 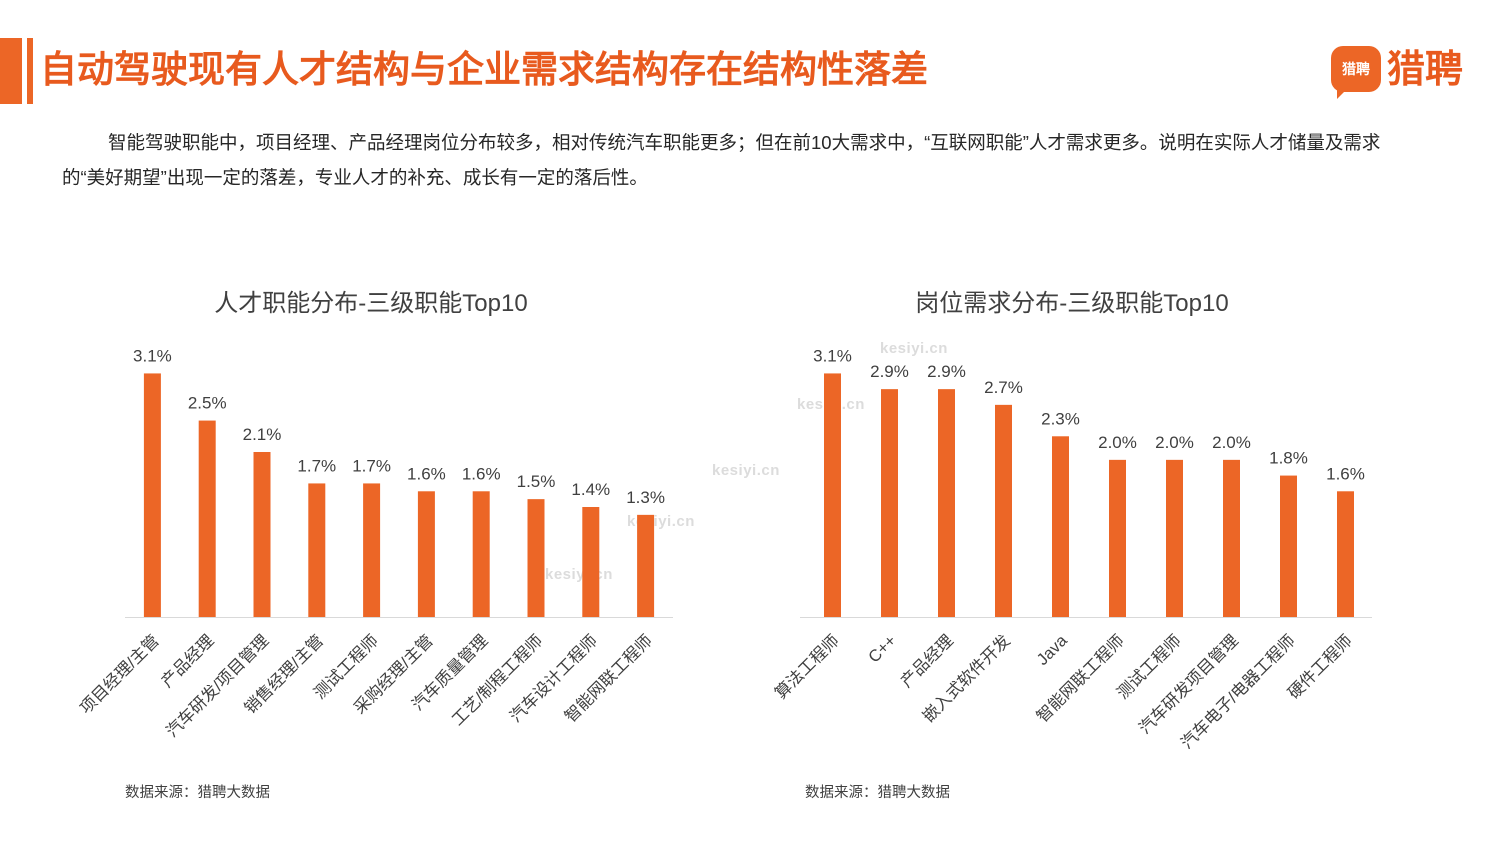 What do you see at coordinates (197, 793) in the screenshot?
I see `talent-chart-source: 数据来源：猎聘大数据` at bounding box center [197, 793].